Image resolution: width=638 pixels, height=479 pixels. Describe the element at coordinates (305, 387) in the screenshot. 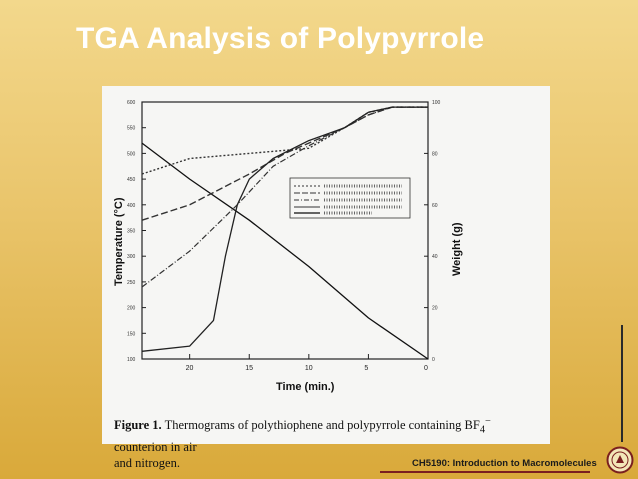

I see `x-axis-label: Time (min.)` at that location.